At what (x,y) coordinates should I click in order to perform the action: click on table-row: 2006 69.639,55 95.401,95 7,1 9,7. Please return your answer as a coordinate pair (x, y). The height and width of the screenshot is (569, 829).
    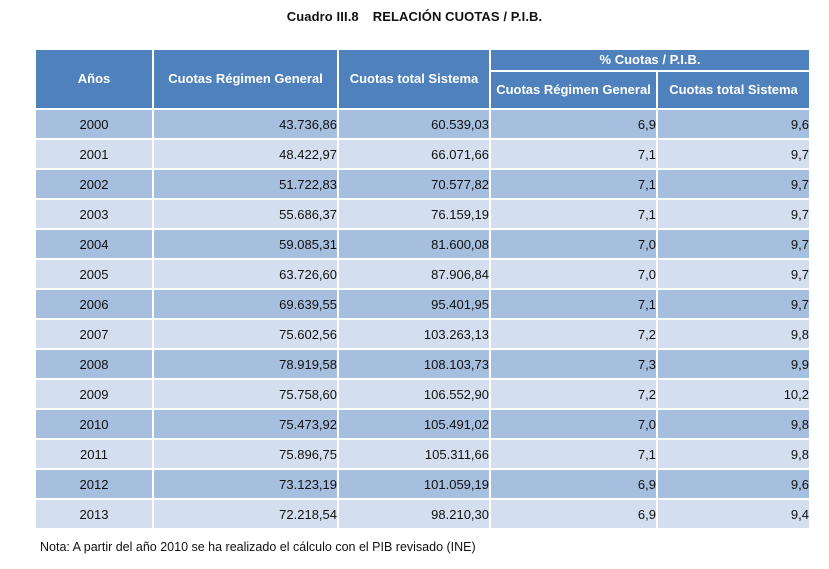
    Looking at the image, I should click on (422, 304).